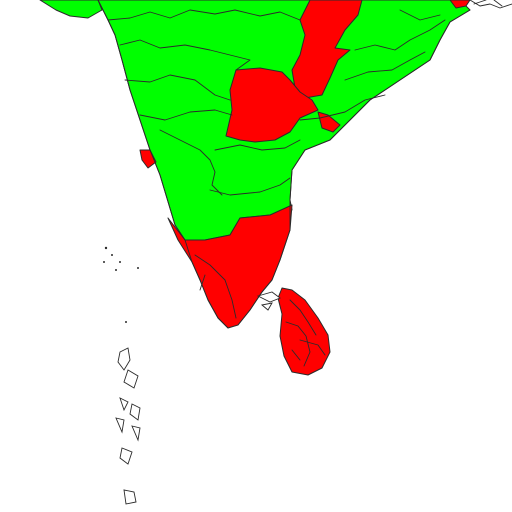 Image resolution: width=512 pixels, height=512 pixels. I want to click on region-northeast-corner, so click(460, 4).